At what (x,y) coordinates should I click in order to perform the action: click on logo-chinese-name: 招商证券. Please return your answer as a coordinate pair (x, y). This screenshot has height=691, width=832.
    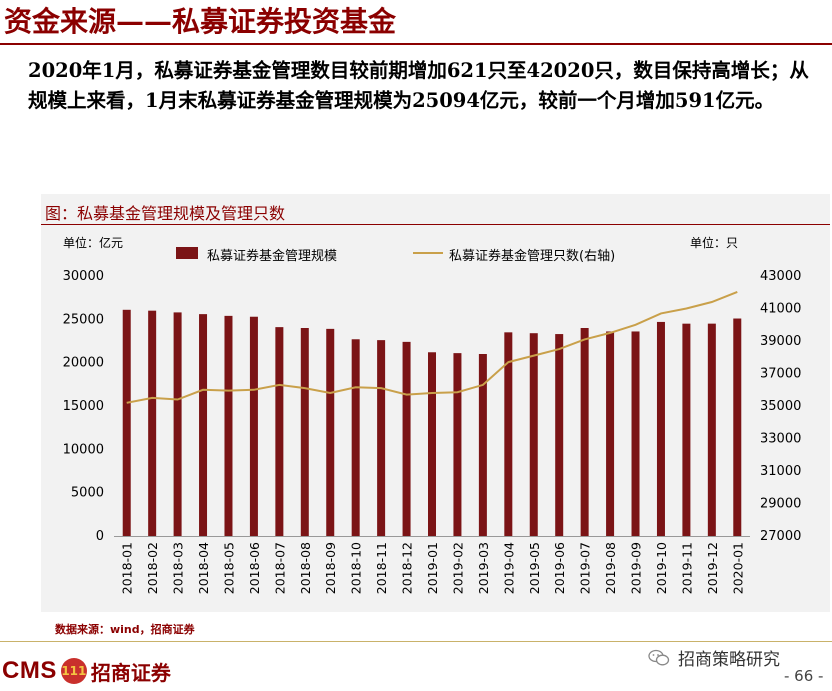
    Looking at the image, I should click on (130, 672).